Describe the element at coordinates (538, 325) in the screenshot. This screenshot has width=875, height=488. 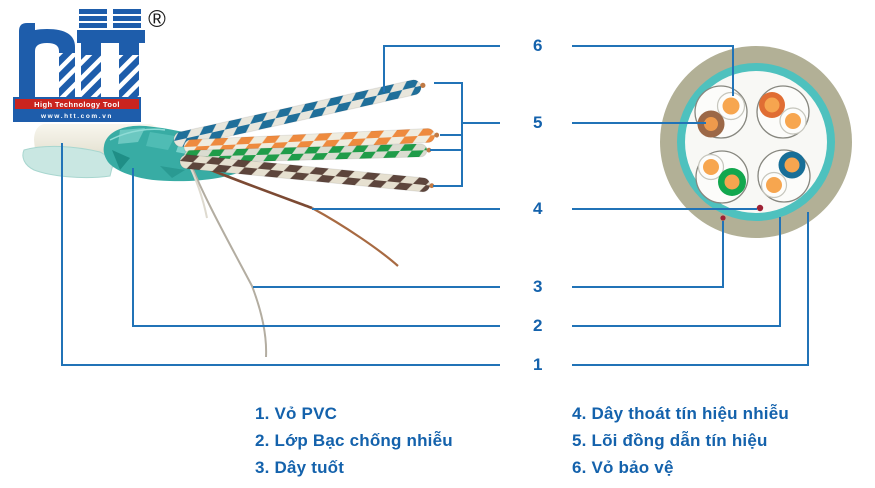
I see `callout-number-2: 2` at that location.